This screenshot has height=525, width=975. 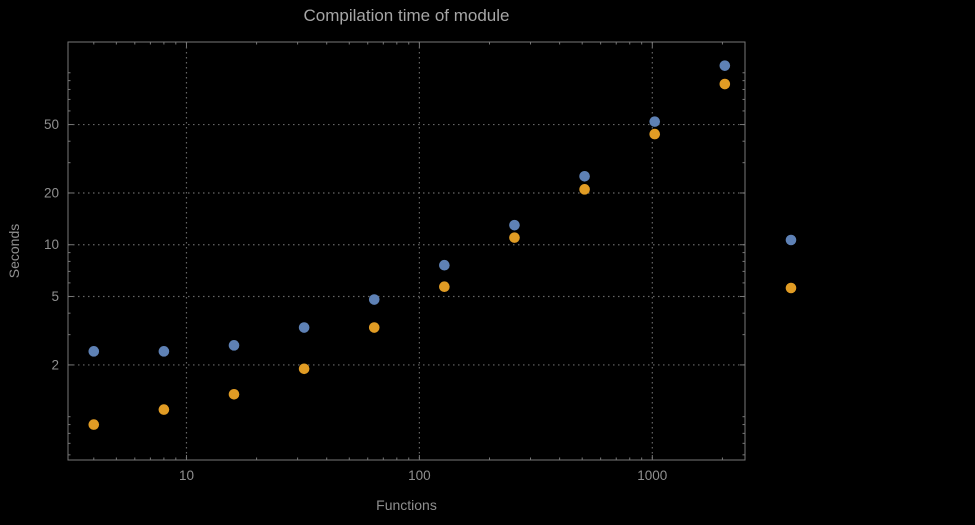 What do you see at coordinates (55, 364) in the screenshot?
I see `y-tick-label: 2` at bounding box center [55, 364].